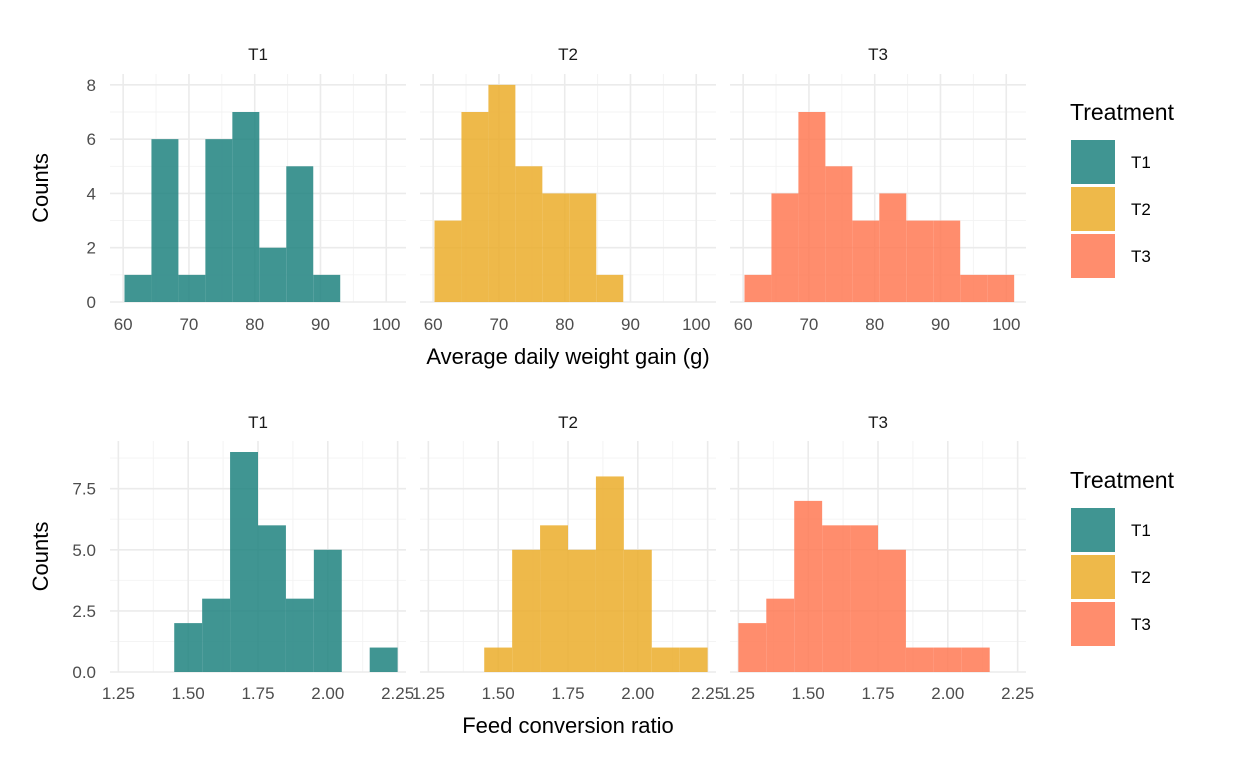 The height and width of the screenshot is (768, 1248). I want to click on y-tick-label: 5.0, so click(84, 550).